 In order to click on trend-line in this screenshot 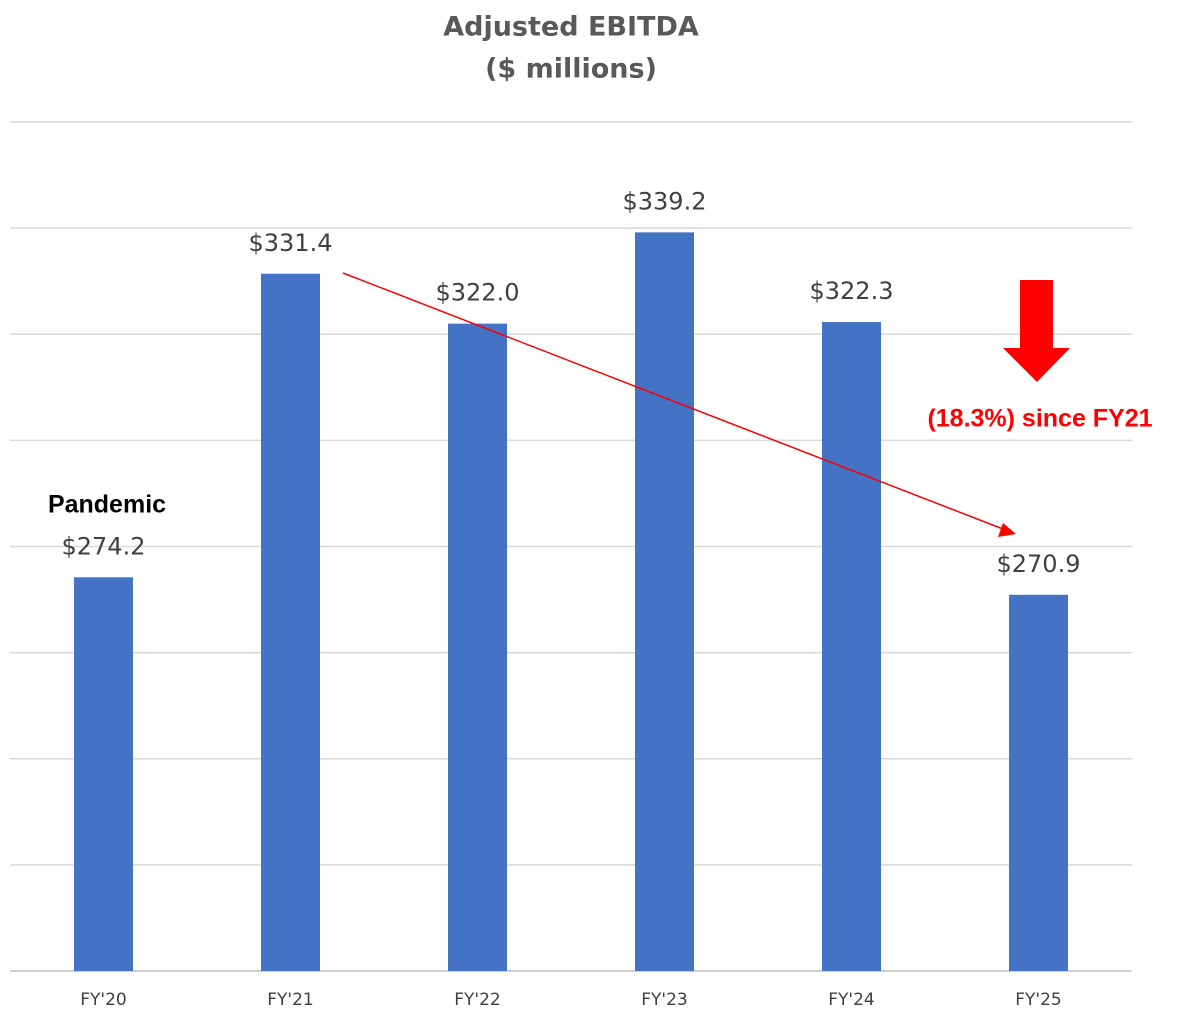, I will do `click(673, 401)`.